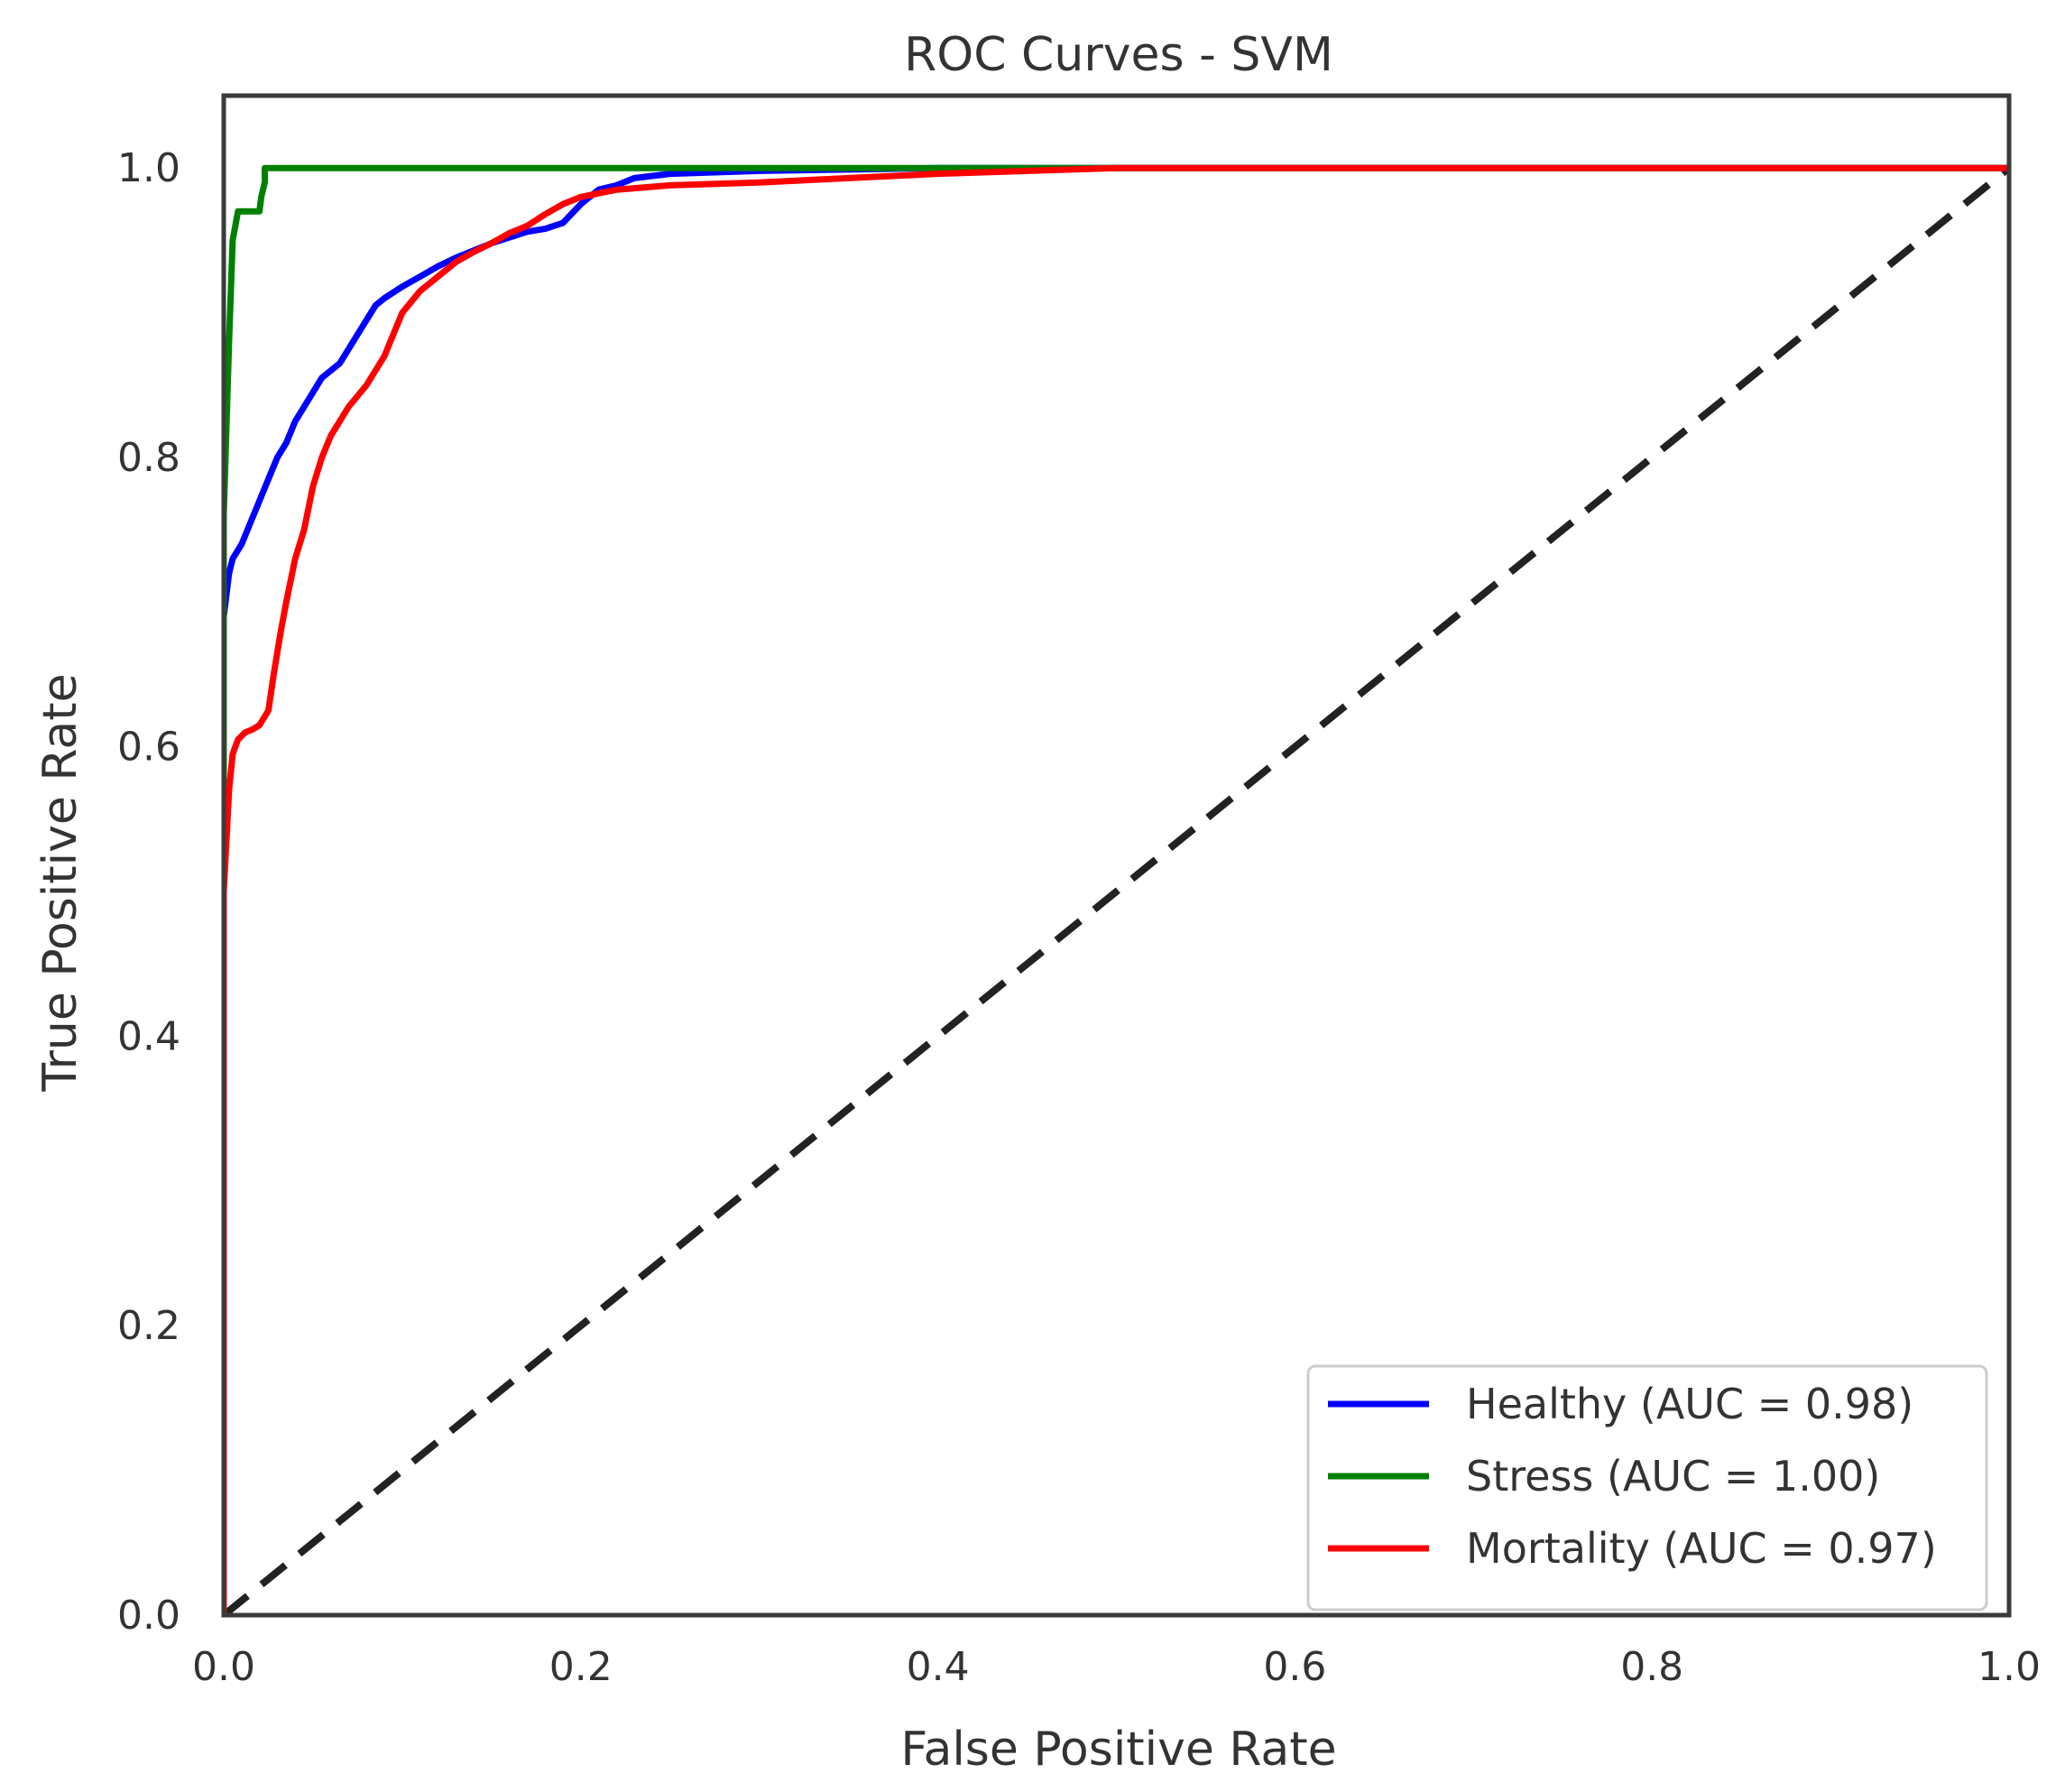  What do you see at coordinates (148, 458) in the screenshot?
I see `y-tick-label: 0.8` at bounding box center [148, 458].